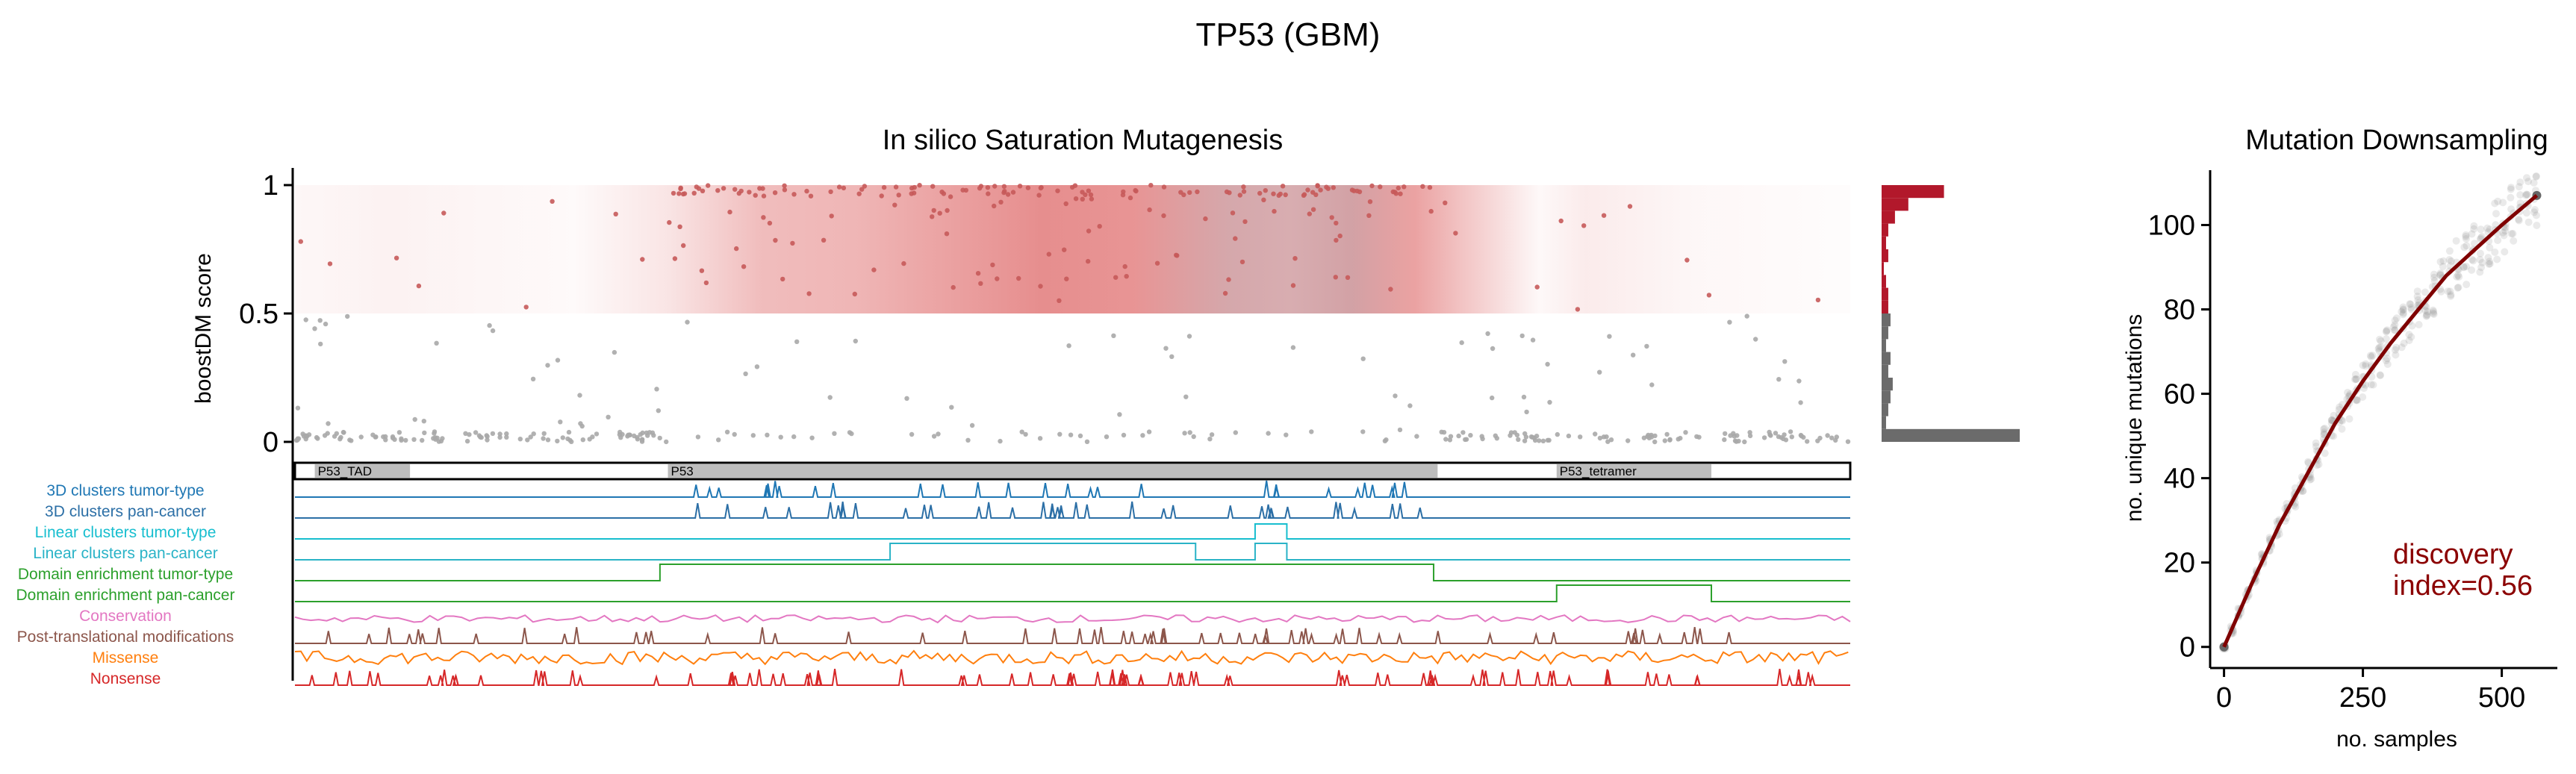 The width and height of the screenshot is (2576, 774). Describe the element at coordinates (1951, 313) in the screenshot. I see `score-histogram` at that location.